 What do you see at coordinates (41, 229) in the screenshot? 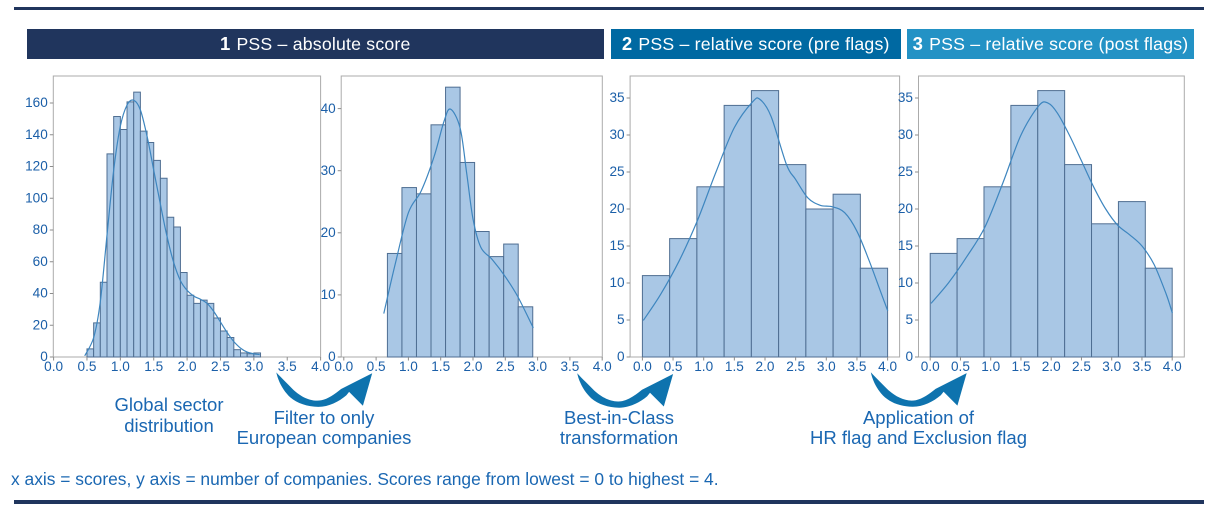
I see `svg-text: 80` at bounding box center [41, 229].